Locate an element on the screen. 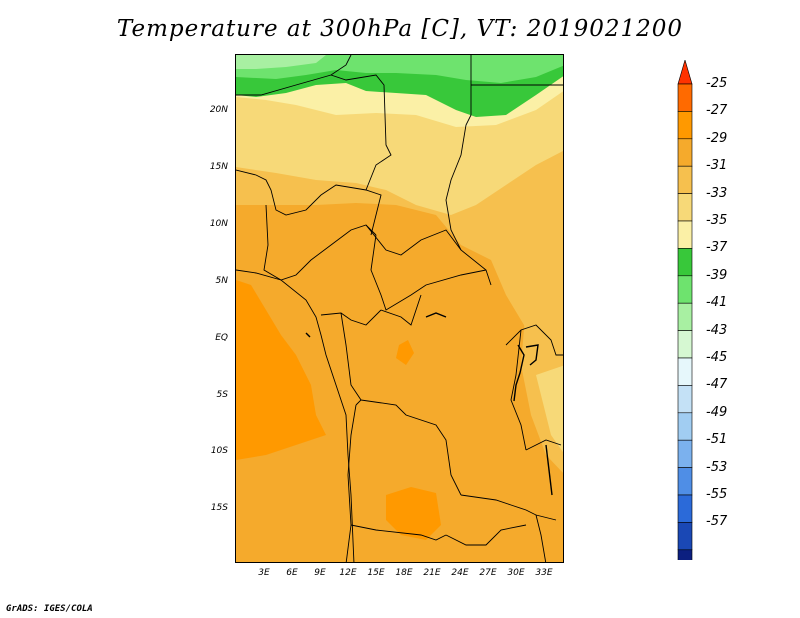 The image size is (800, 618). colorbar-level-label: -35 is located at coordinates (717, 220).